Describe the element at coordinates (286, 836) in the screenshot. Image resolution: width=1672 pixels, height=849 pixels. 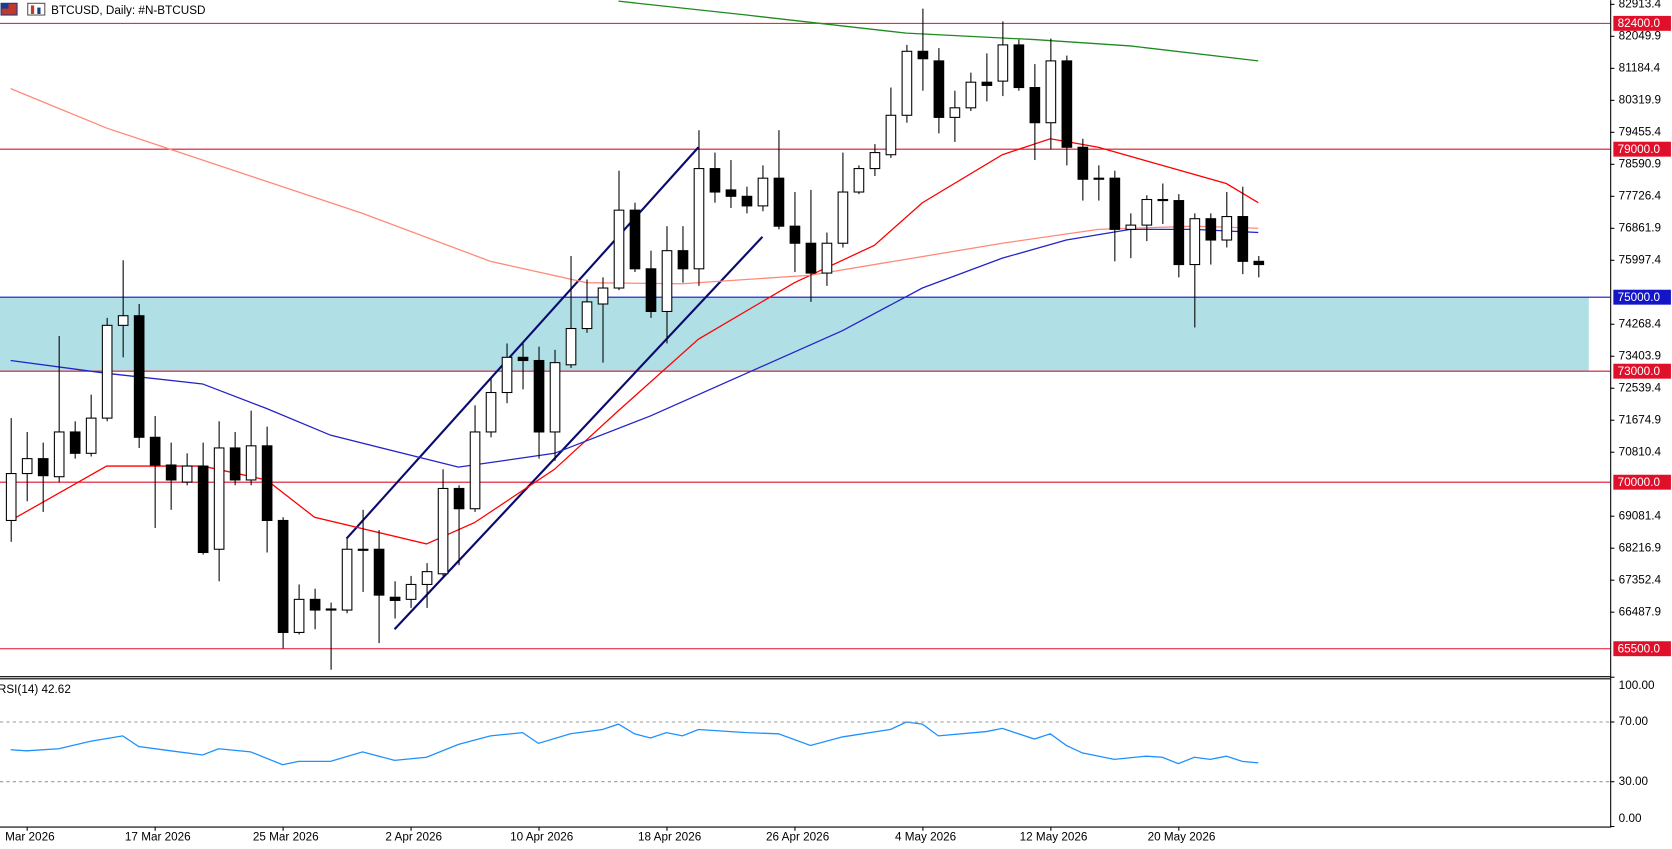
I see `x-tick-label: 25 Mar 2026` at that location.